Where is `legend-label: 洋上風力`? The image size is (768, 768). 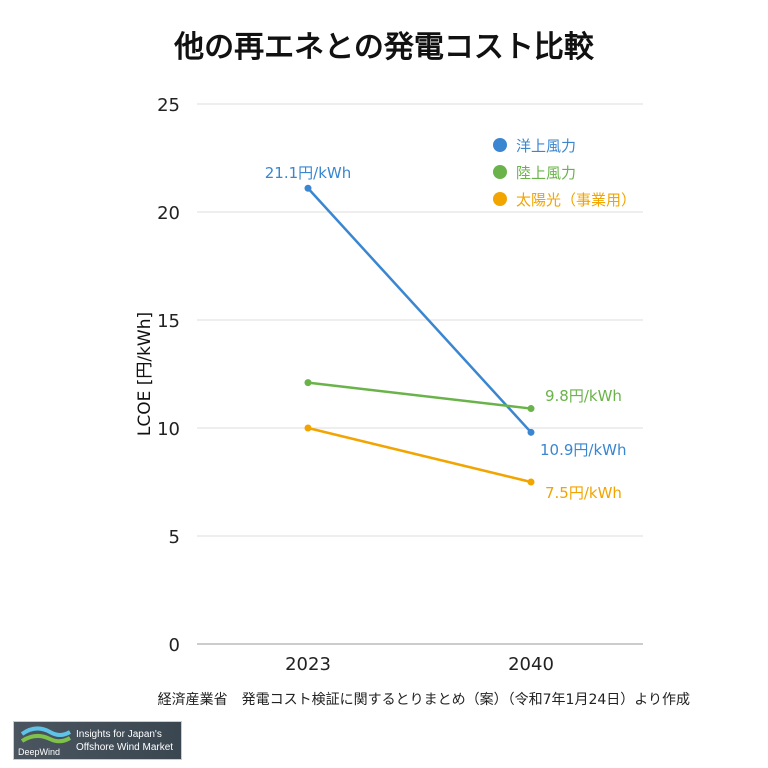
legend-label: 洋上風力 is located at coordinates (546, 146).